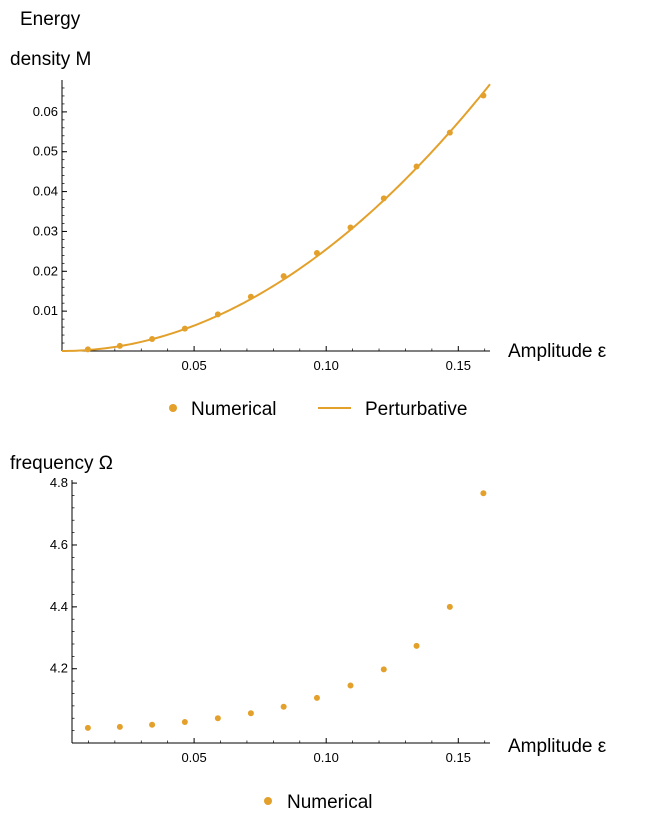 The height and width of the screenshot is (813, 647). I want to click on legend: Numerical, so click(318, 802).